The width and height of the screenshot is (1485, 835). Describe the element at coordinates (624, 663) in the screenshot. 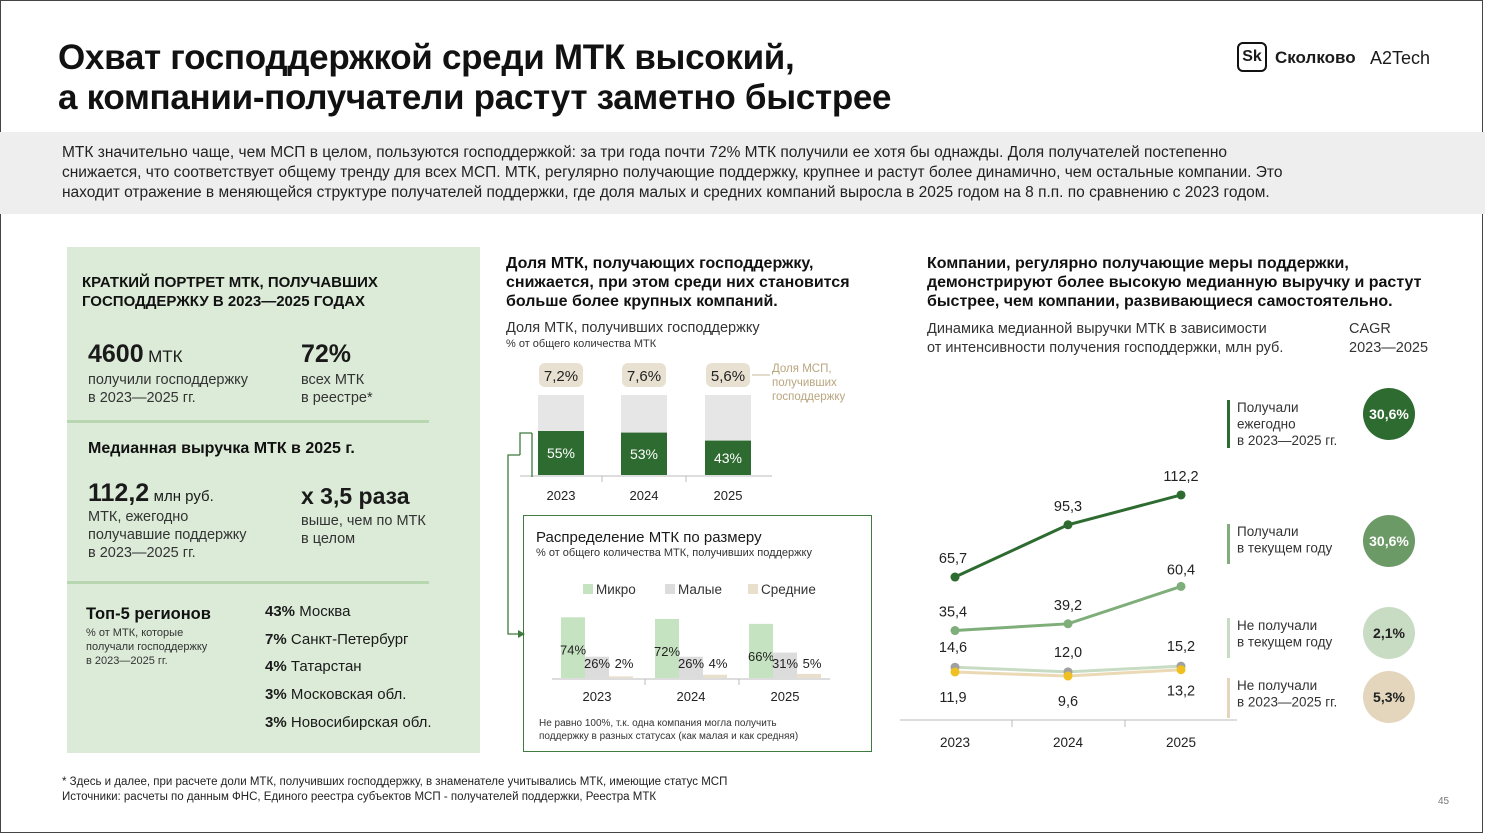

I see `size-bar-label: 2%` at that location.